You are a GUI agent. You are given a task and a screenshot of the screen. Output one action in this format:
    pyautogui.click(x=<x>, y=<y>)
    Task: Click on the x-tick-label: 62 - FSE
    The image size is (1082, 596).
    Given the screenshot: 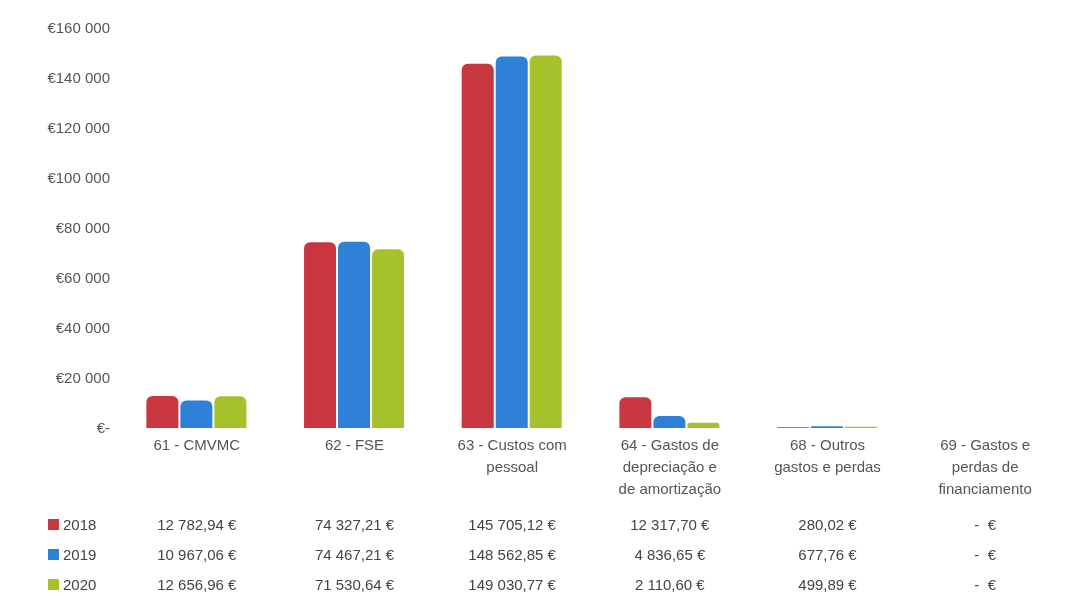 What is the action you would take?
    pyautogui.click(x=354, y=444)
    